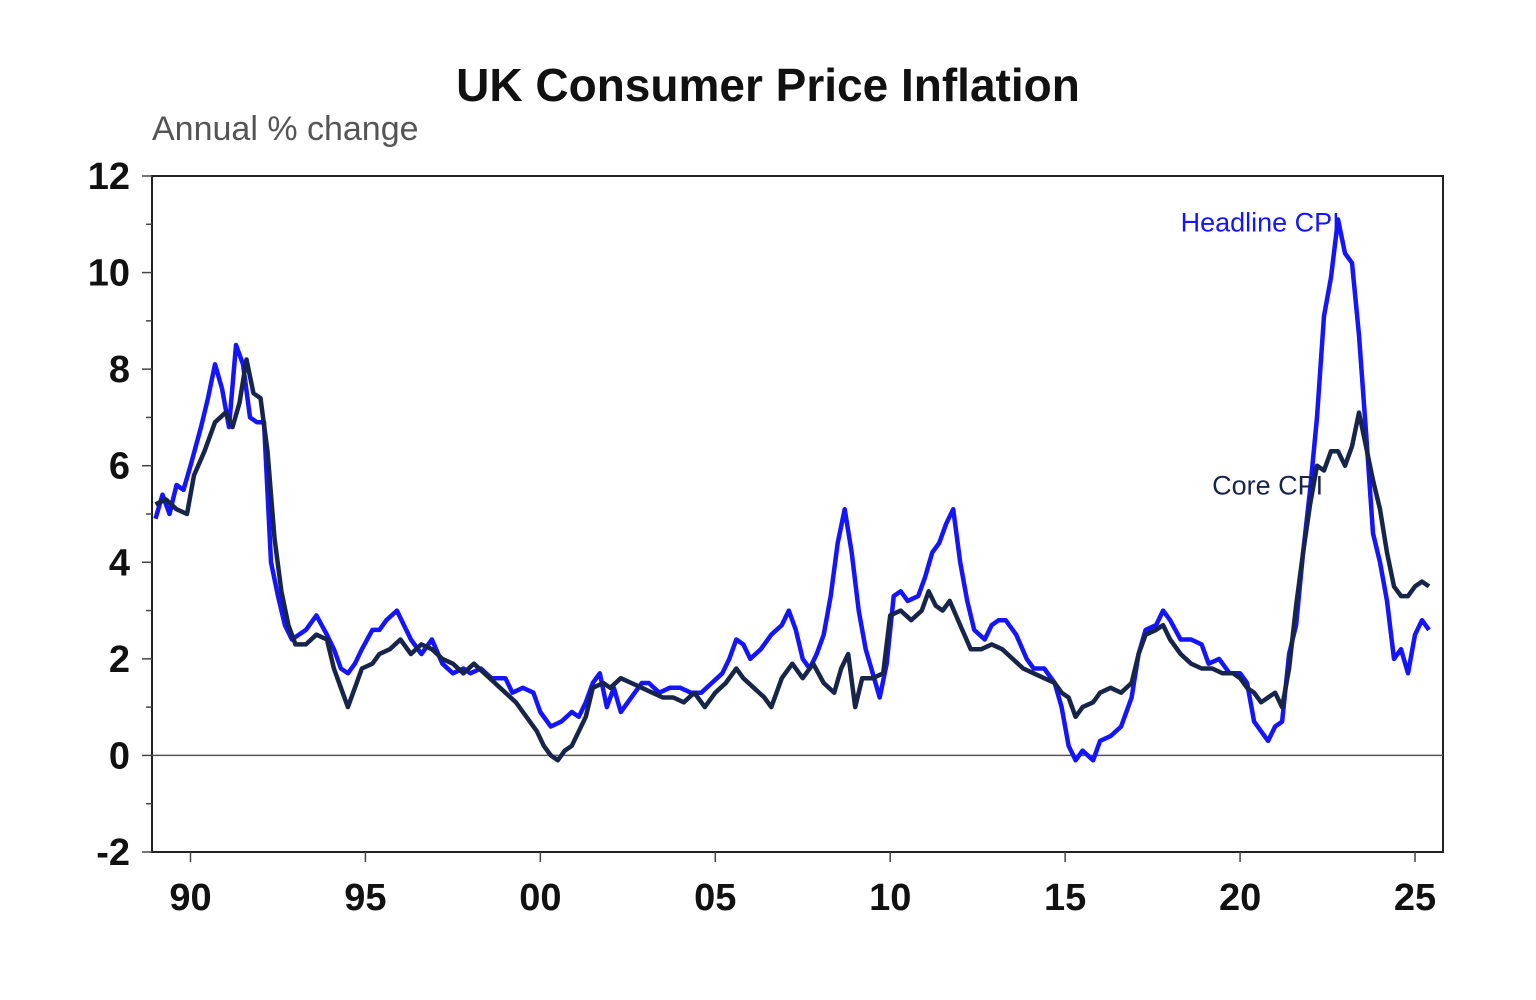  What do you see at coordinates (119, 370) in the screenshot?
I see `y-tick-label: 8` at bounding box center [119, 370].